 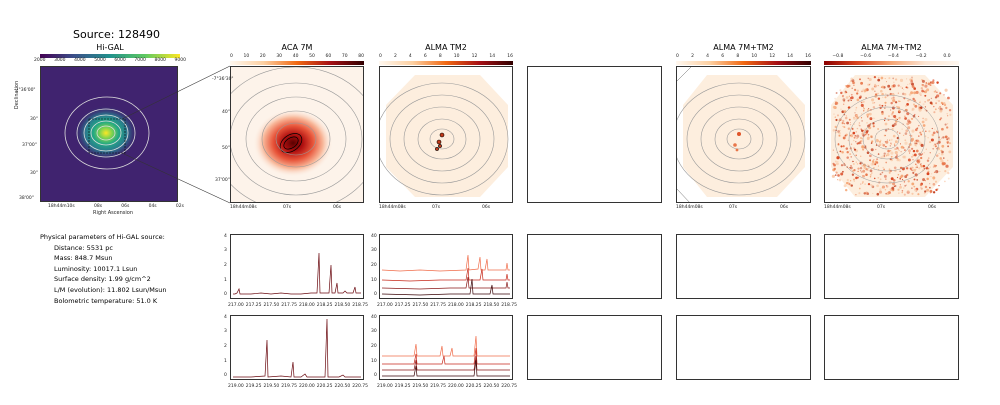 I want to click on higal-title: Hi-GAL, so click(x=110, y=47).